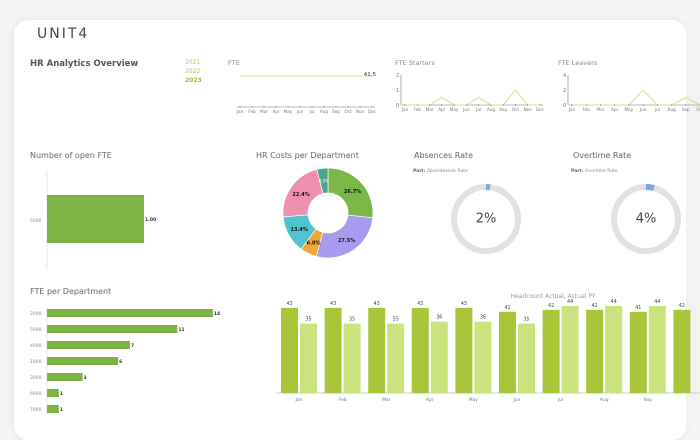  Describe the element at coordinates (420, 304) in the screenshot. I see `headcount-data-label: 43` at that location.